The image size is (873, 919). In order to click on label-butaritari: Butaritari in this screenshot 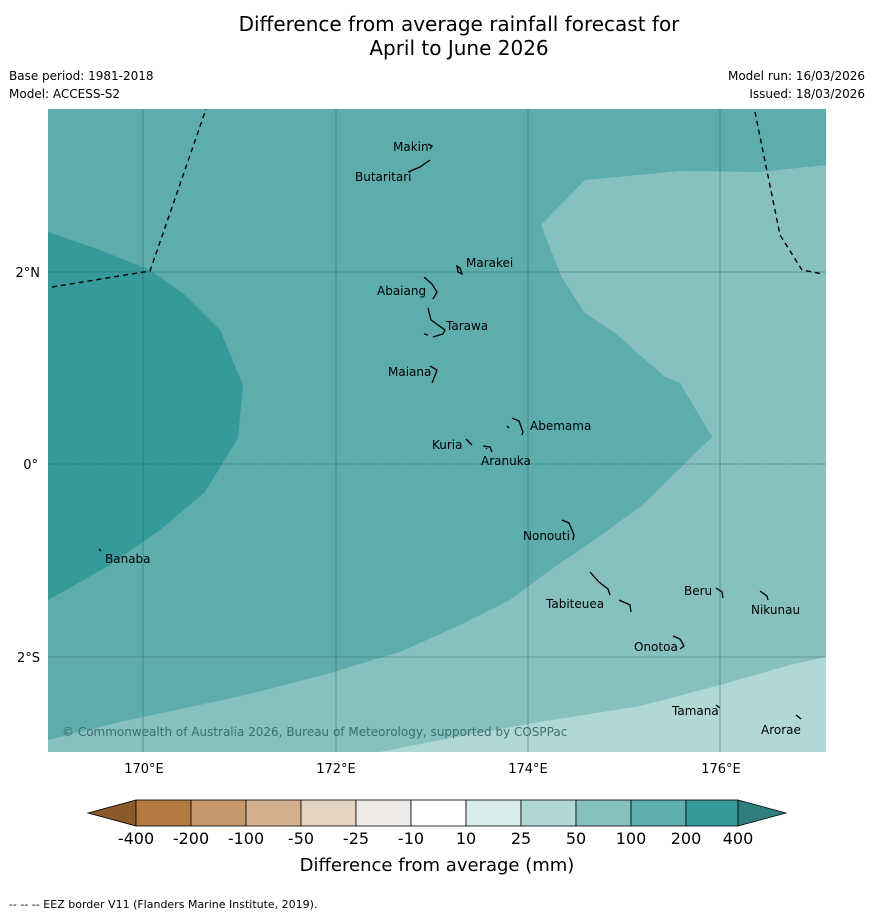, I will do `click(383, 177)`.